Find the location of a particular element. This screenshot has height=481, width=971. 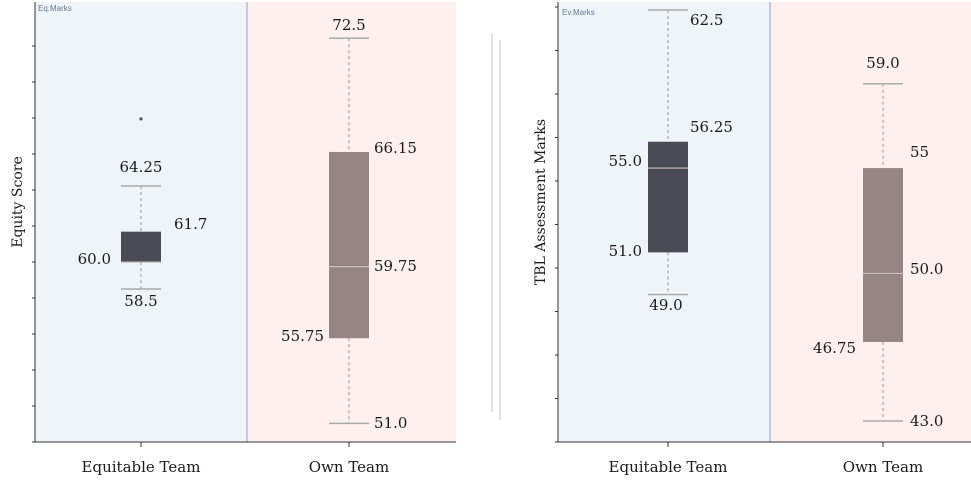

panel-tag-label: Ev.Marks is located at coordinates (578, 12).